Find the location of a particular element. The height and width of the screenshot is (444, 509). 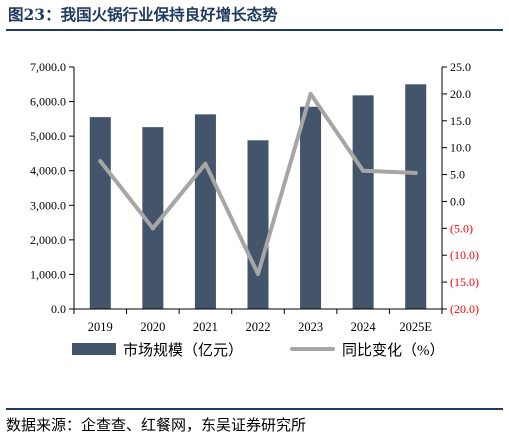

right-tick-label: (15.0) is located at coordinates (464, 282).